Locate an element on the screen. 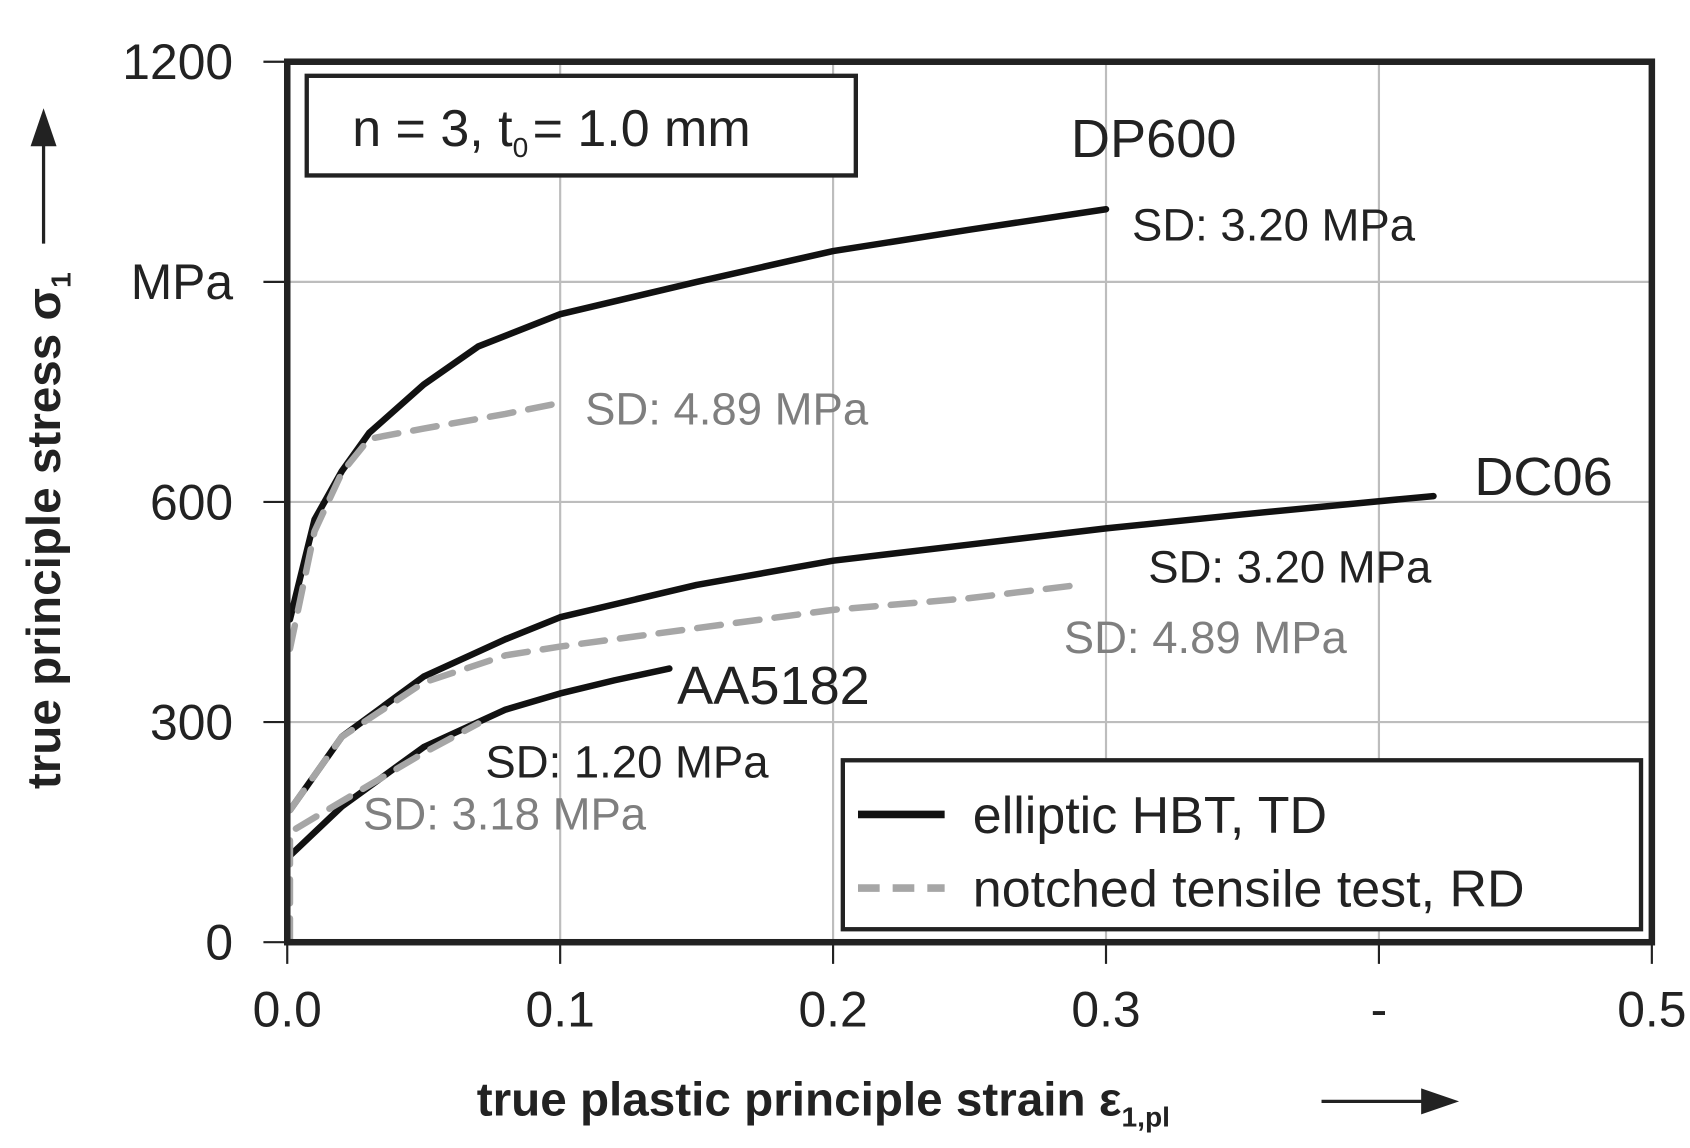  solid-curve is located at coordinates (479, 762).